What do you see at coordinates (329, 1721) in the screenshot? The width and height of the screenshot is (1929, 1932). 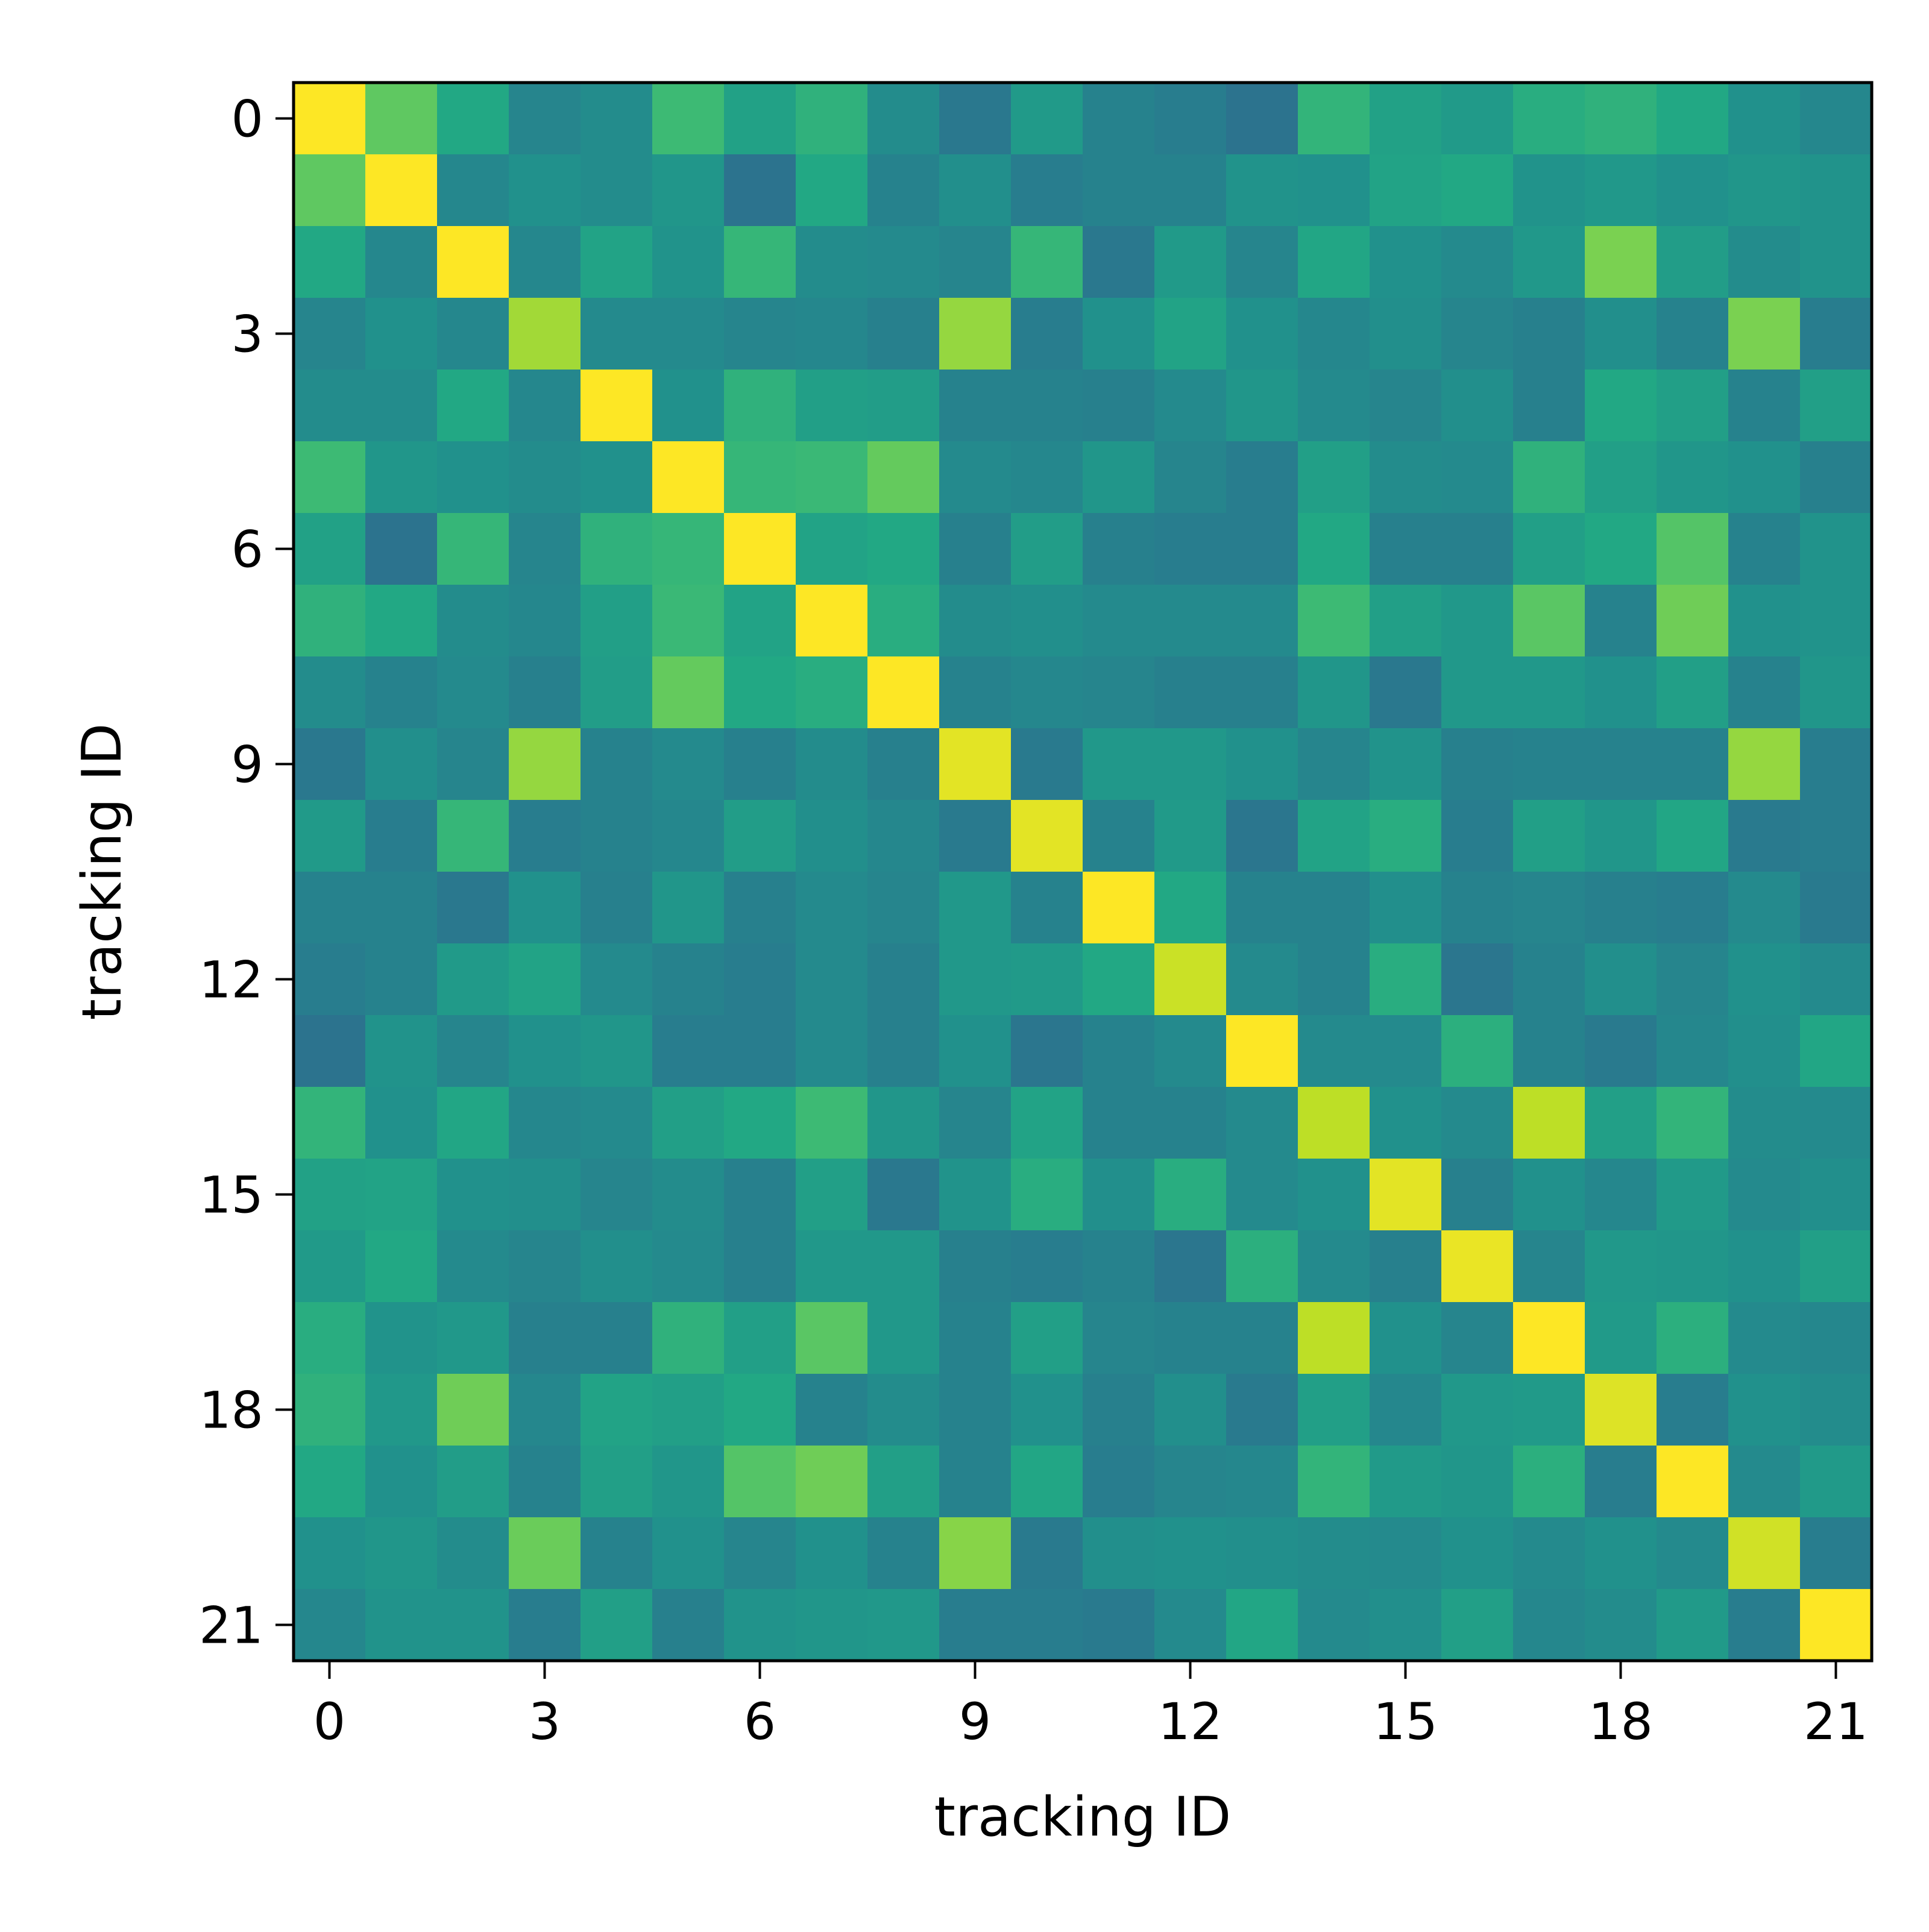 I see `x-tick-label: 0` at bounding box center [329, 1721].